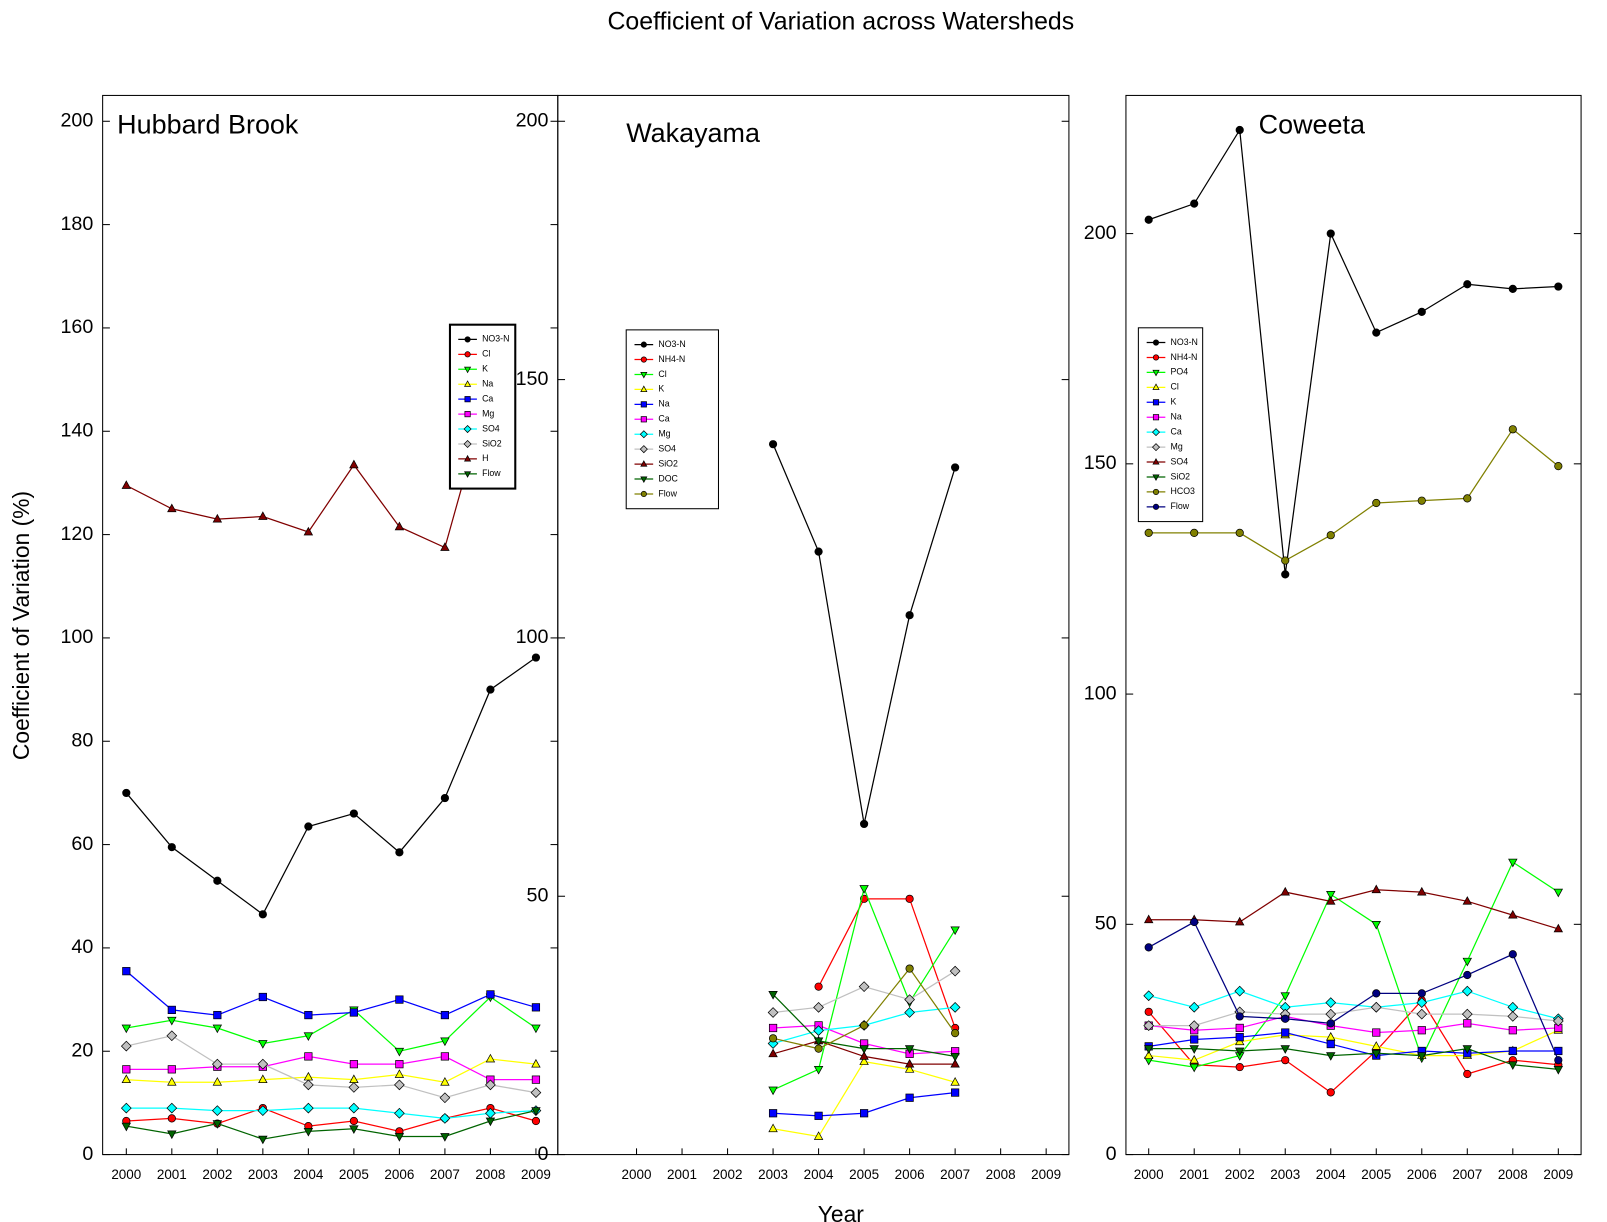 Image resolution: width=1607 pixels, height=1222 pixels. Describe the element at coordinates (1149, 1174) in the screenshot. I see `x-tick-label: 2000` at that location.